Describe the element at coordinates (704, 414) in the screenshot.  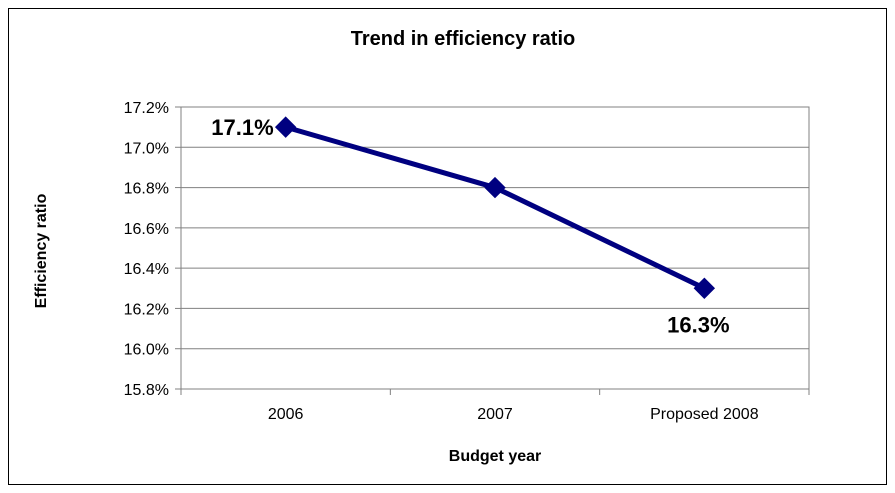
I see `x-tick-label: Proposed 2008` at that location.